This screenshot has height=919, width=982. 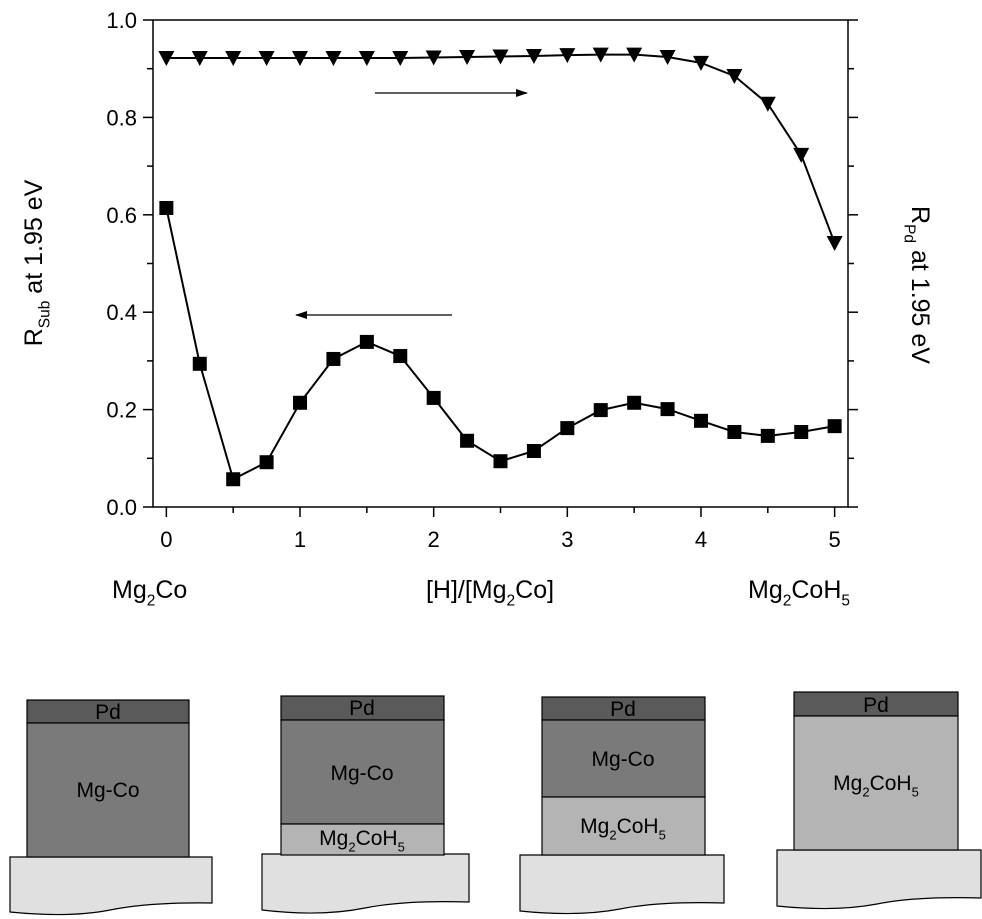 What do you see at coordinates (567, 539) in the screenshot?
I see `x-tick-label: 3` at bounding box center [567, 539].